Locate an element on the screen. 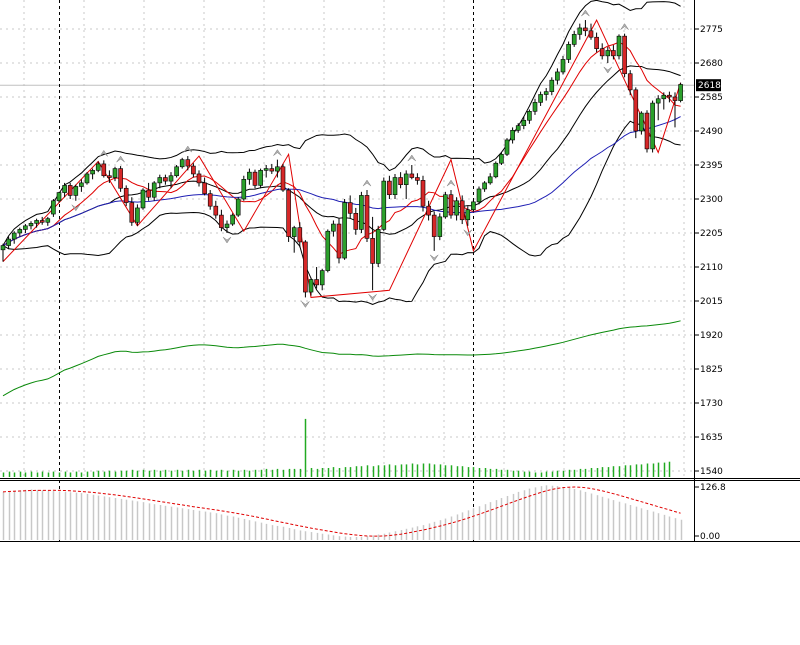  last-price-marker: 2618 is located at coordinates (708, 85).